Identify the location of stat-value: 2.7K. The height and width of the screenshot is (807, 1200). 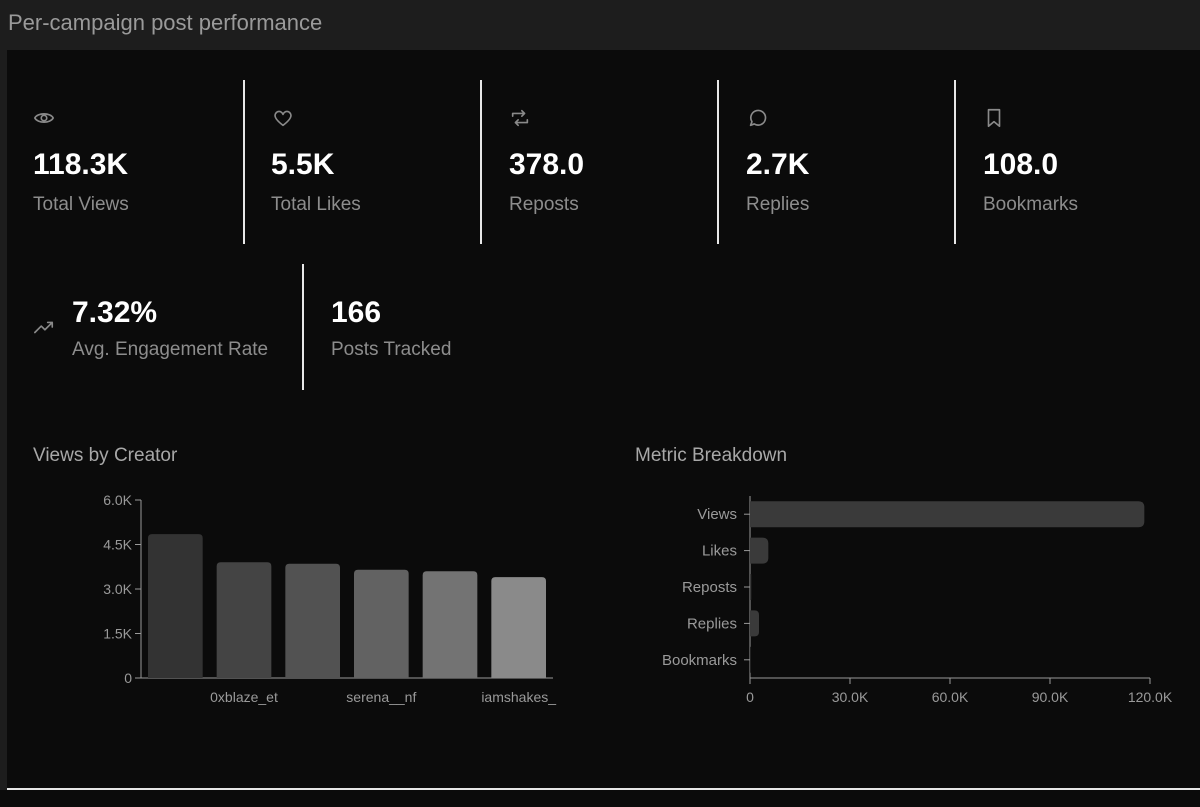
(778, 164).